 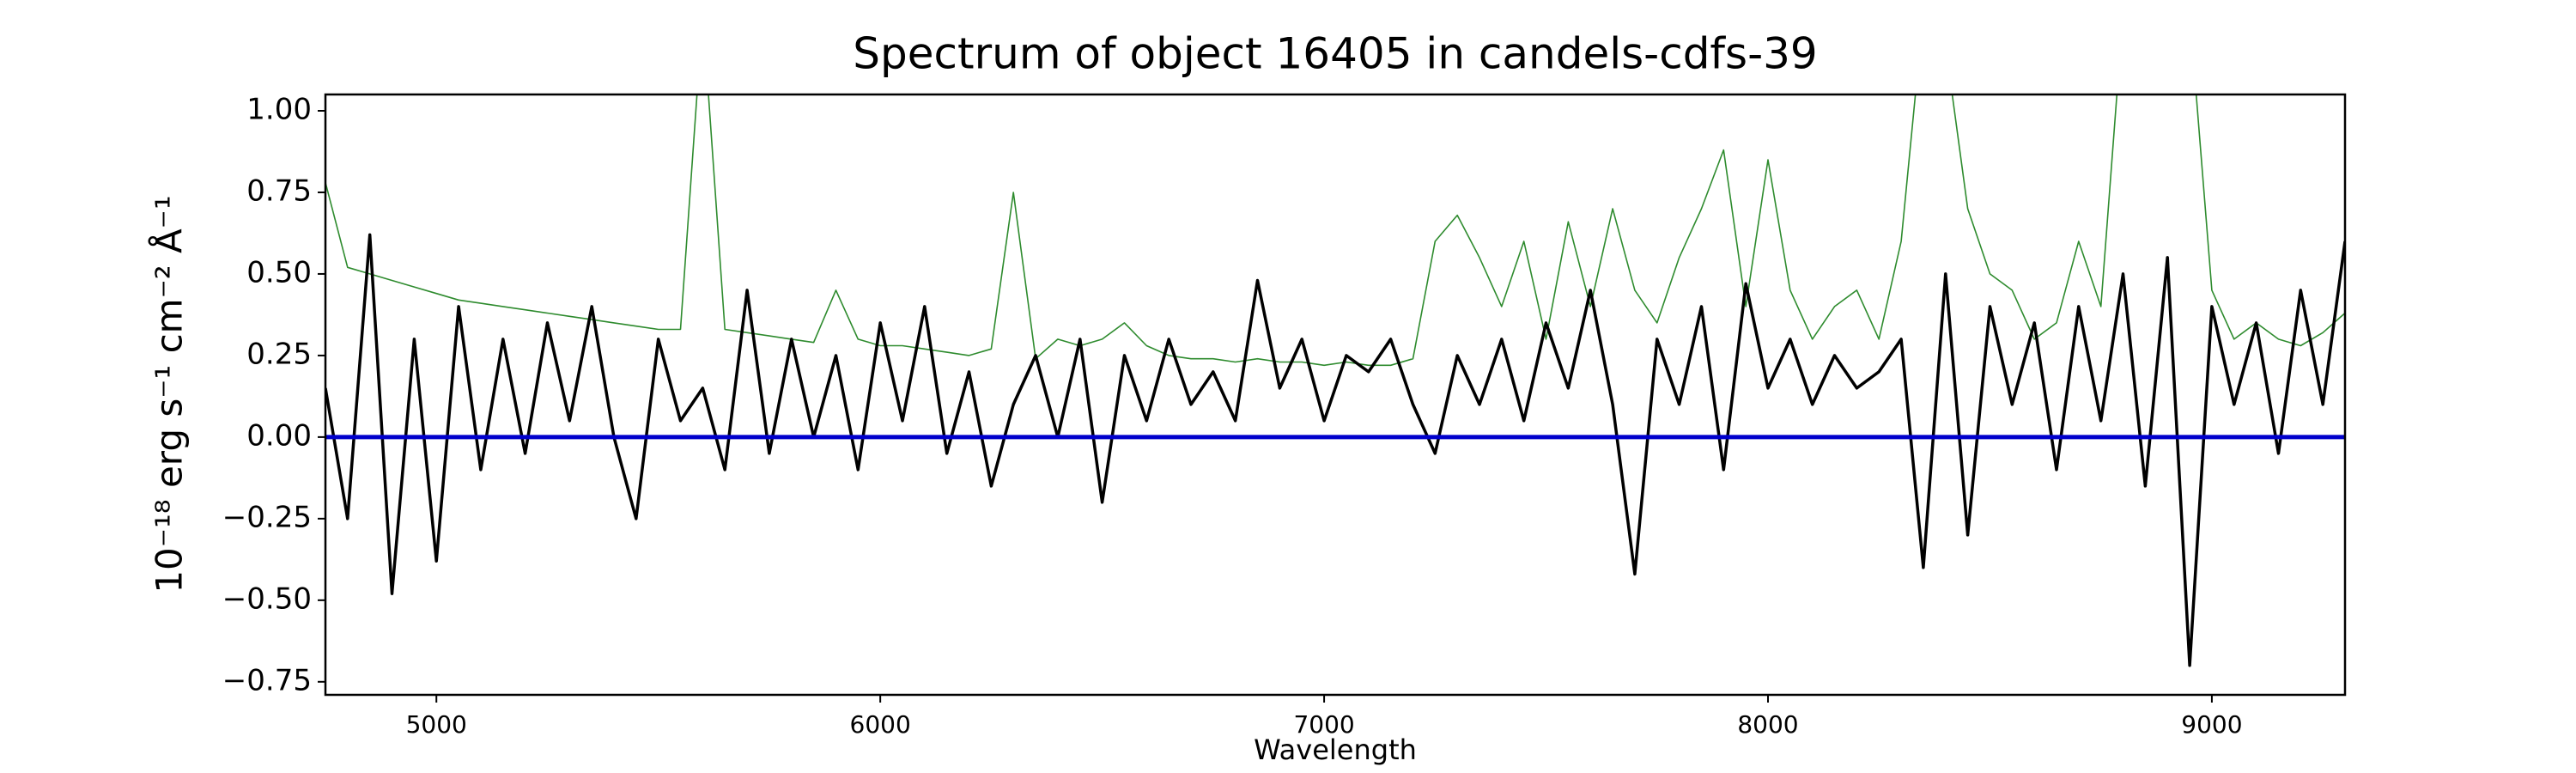 I want to click on y-tick-label: −0.25, so click(x=267, y=517).